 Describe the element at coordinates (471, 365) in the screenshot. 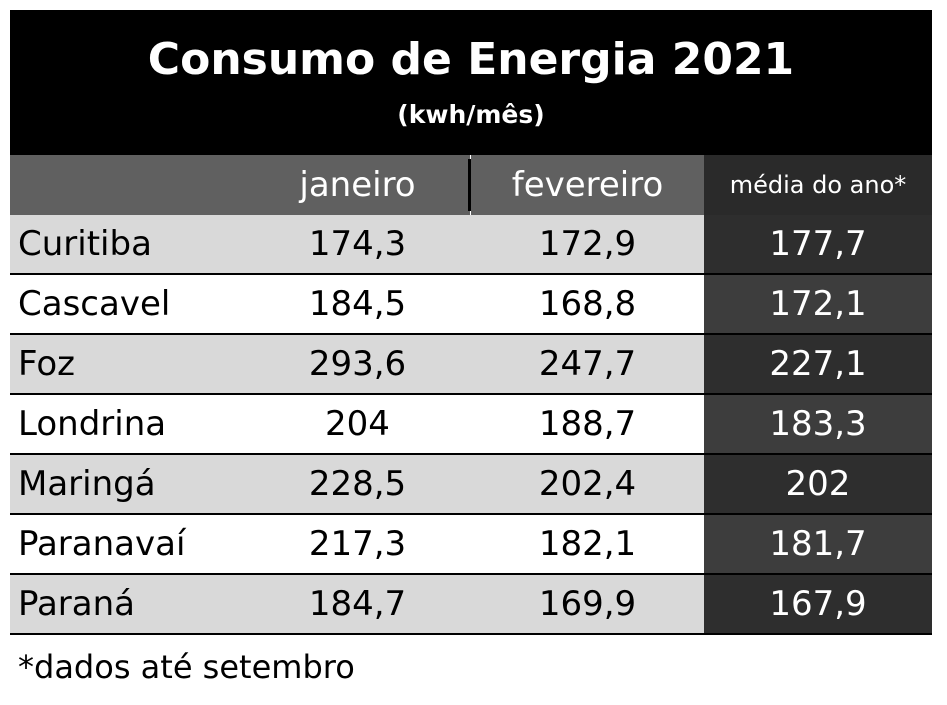

I see `table-row: Foz 293,6 247,7 227,1` at that location.